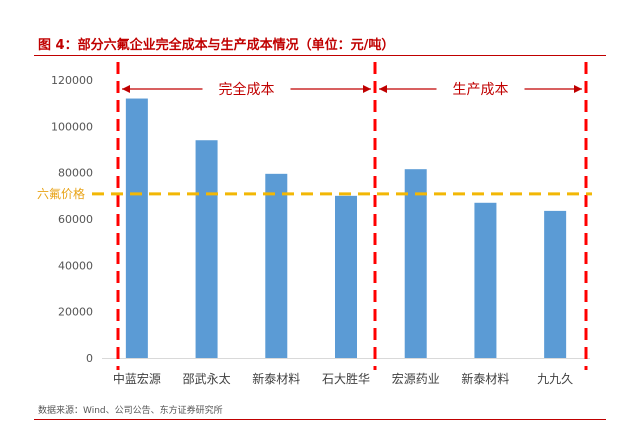 This screenshot has height=434, width=640. Describe the element at coordinates (247, 89) in the screenshot. I see `segment-label: 完全成本` at that location.